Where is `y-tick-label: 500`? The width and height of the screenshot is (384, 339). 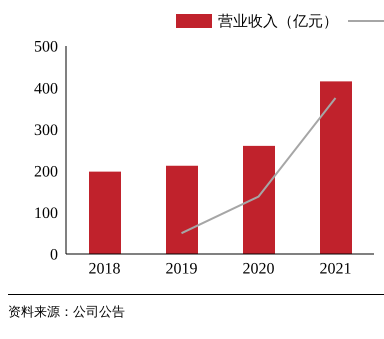
y-tick-label: 500 is located at coordinates (46, 47).